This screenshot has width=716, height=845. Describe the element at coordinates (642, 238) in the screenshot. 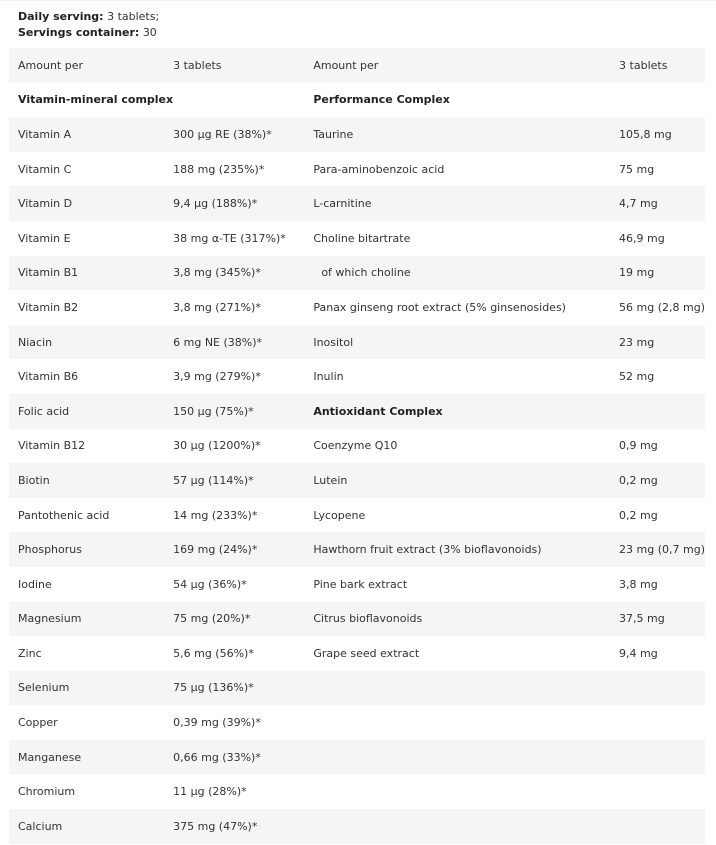

I see `ingredient-amount: 46,9 mg` at that location.